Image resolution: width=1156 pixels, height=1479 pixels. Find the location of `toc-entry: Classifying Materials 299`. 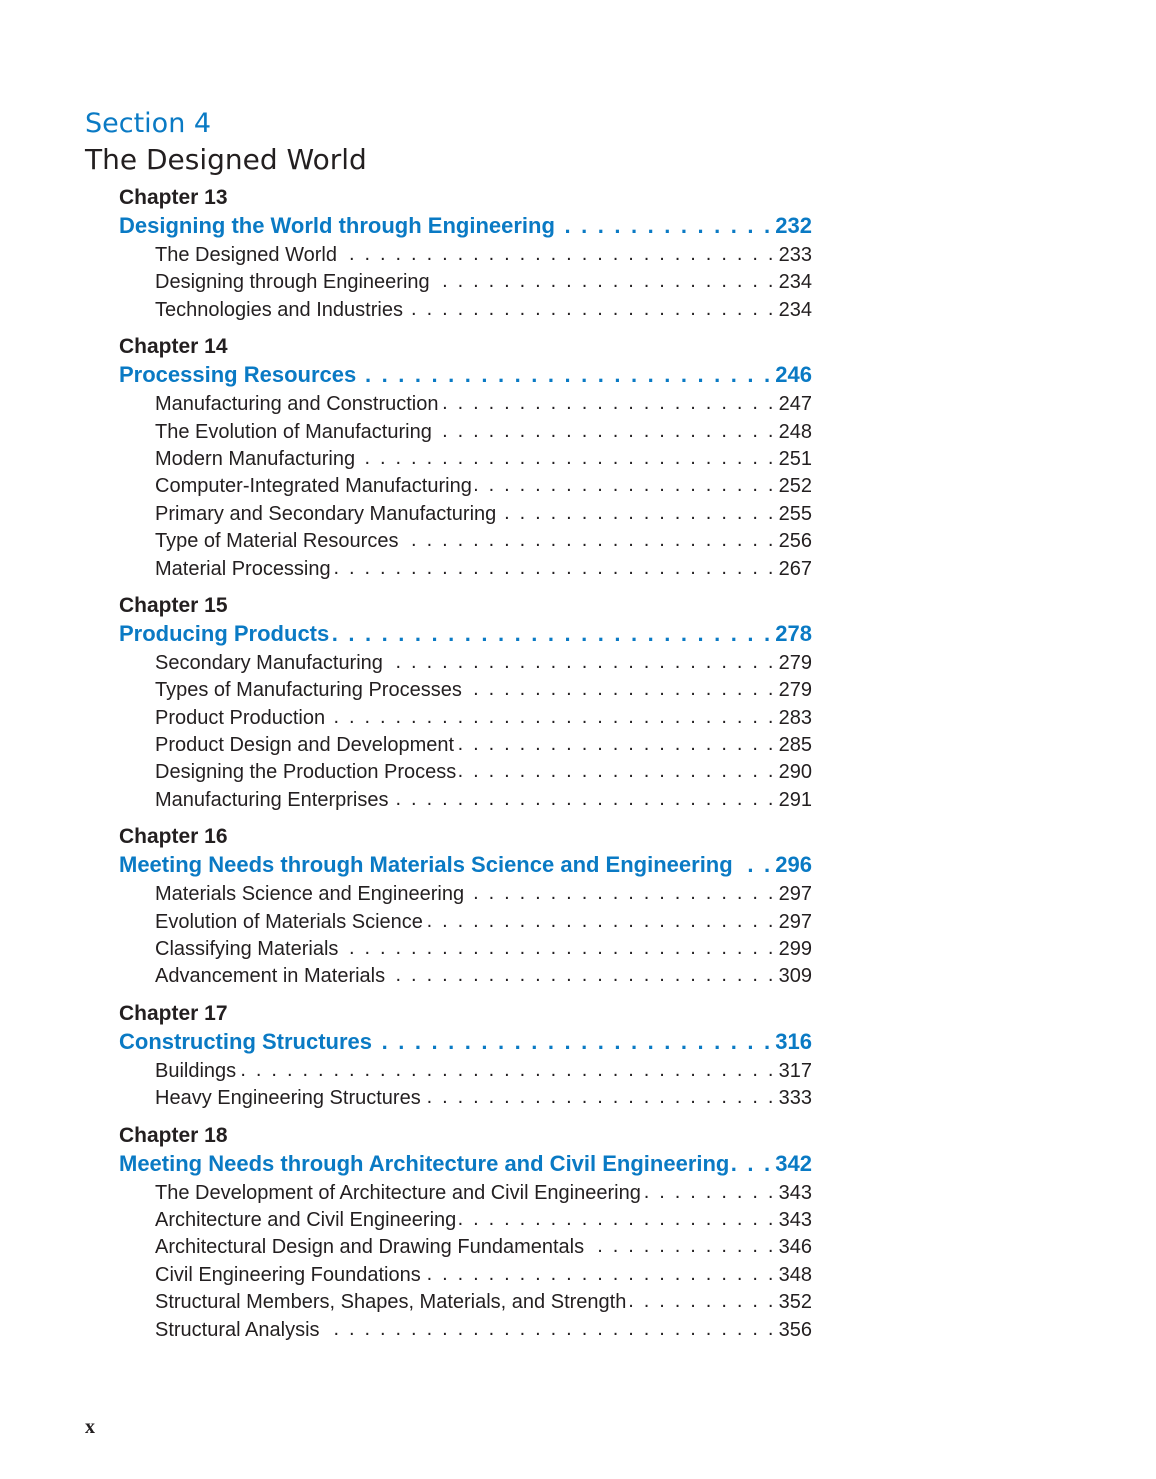

toc-entry: Classifying Materials 299 is located at coordinates (465, 948).